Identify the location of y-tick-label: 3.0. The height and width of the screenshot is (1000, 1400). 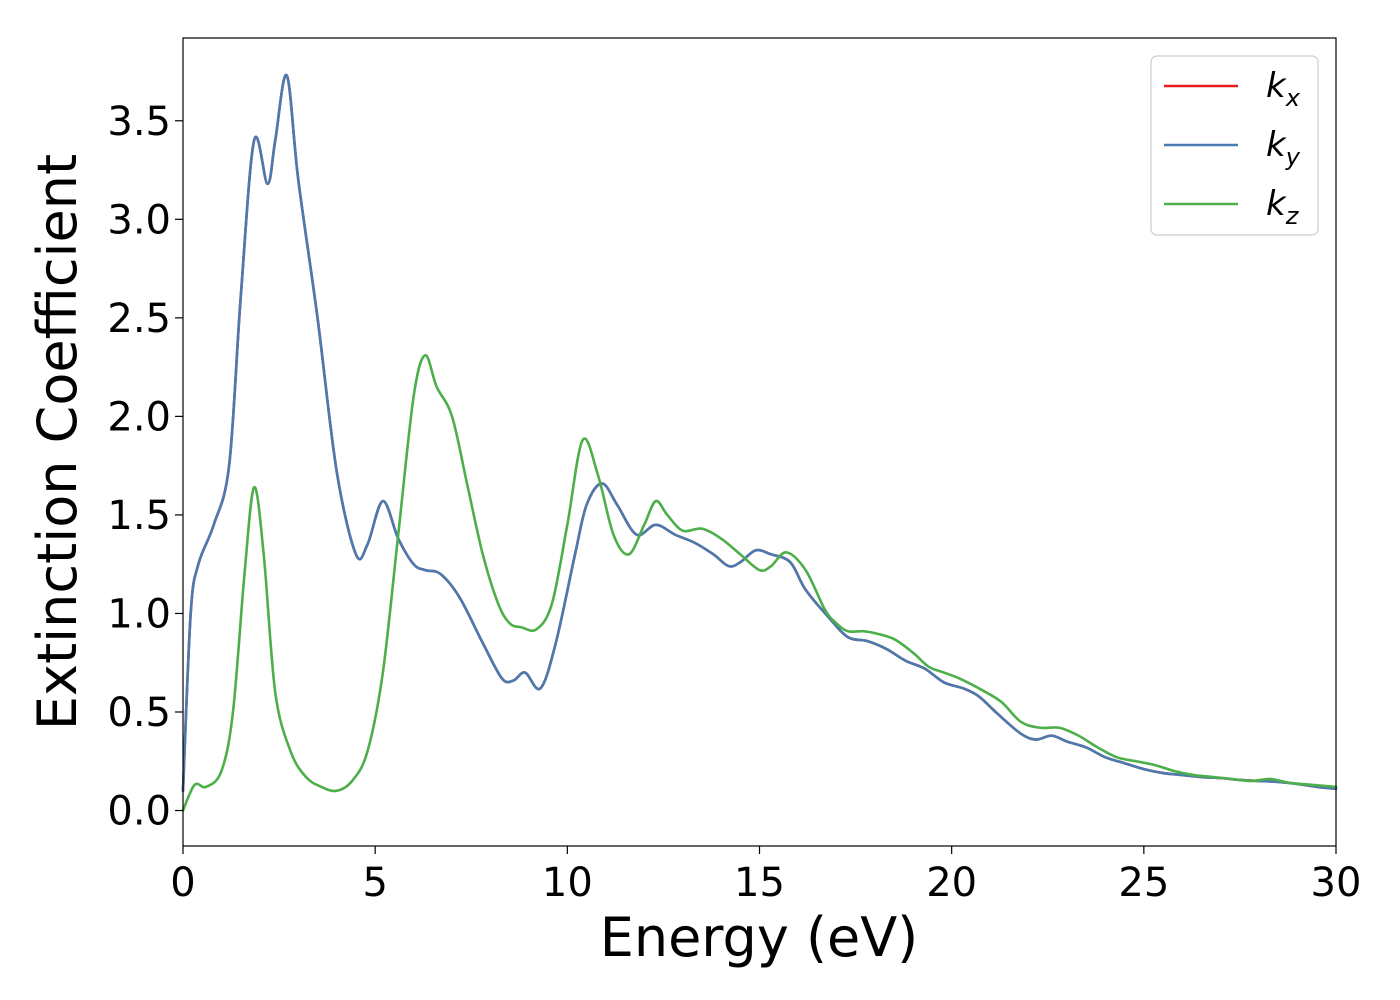
(139, 220).